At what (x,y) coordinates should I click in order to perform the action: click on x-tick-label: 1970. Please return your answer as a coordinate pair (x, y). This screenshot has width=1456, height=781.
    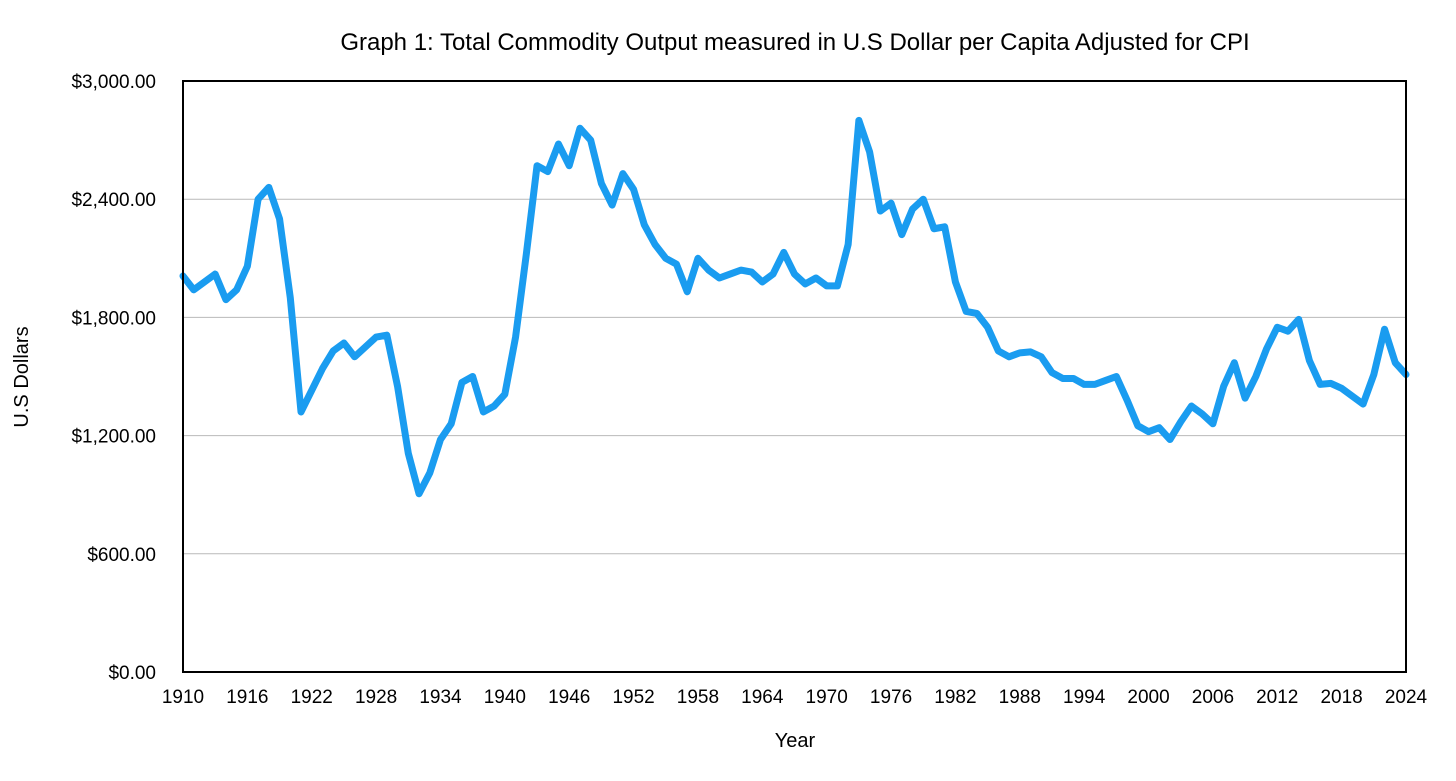
    Looking at the image, I should click on (827, 697).